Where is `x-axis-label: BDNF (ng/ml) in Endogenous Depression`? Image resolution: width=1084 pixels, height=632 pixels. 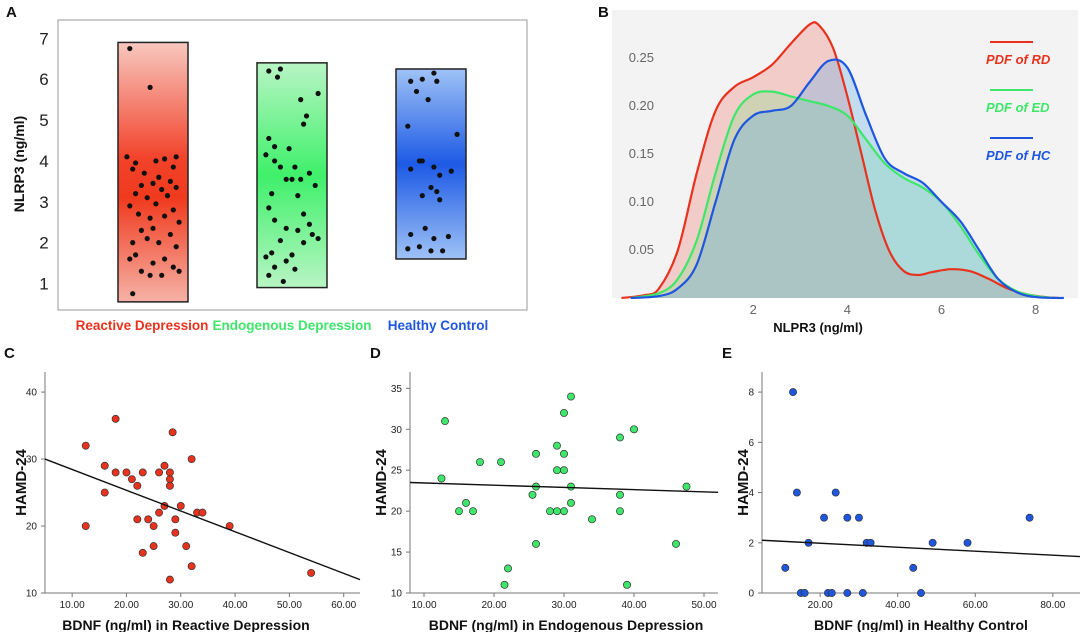
x-axis-label: BDNF (ng/ml) in Endogenous Depression is located at coordinates (566, 624).